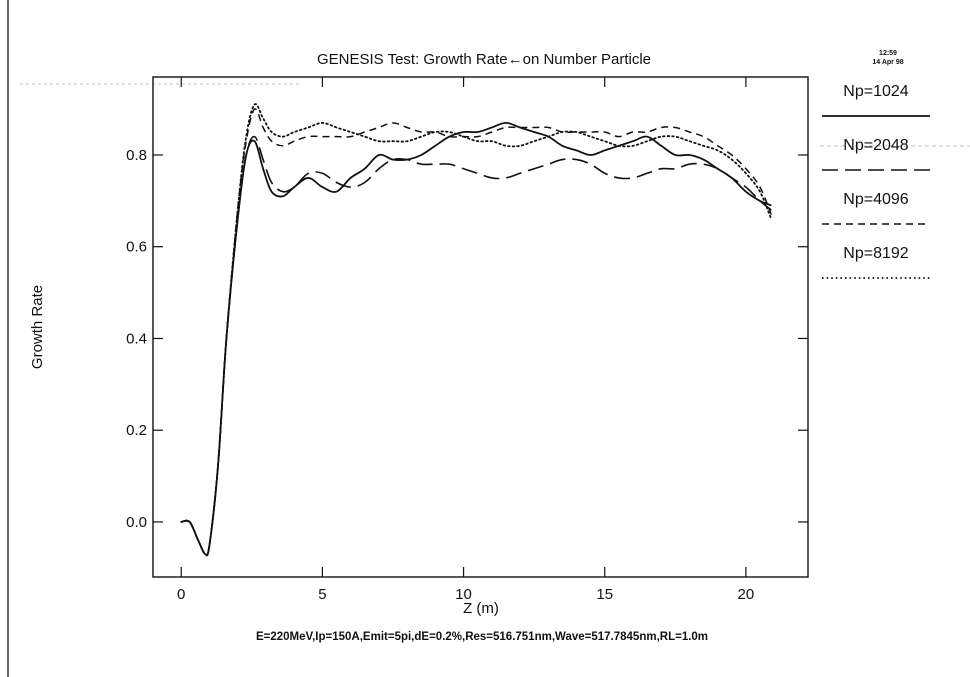  What do you see at coordinates (887, 62) in the screenshot?
I see `timestamp-date: 14 Apr 98` at bounding box center [887, 62].